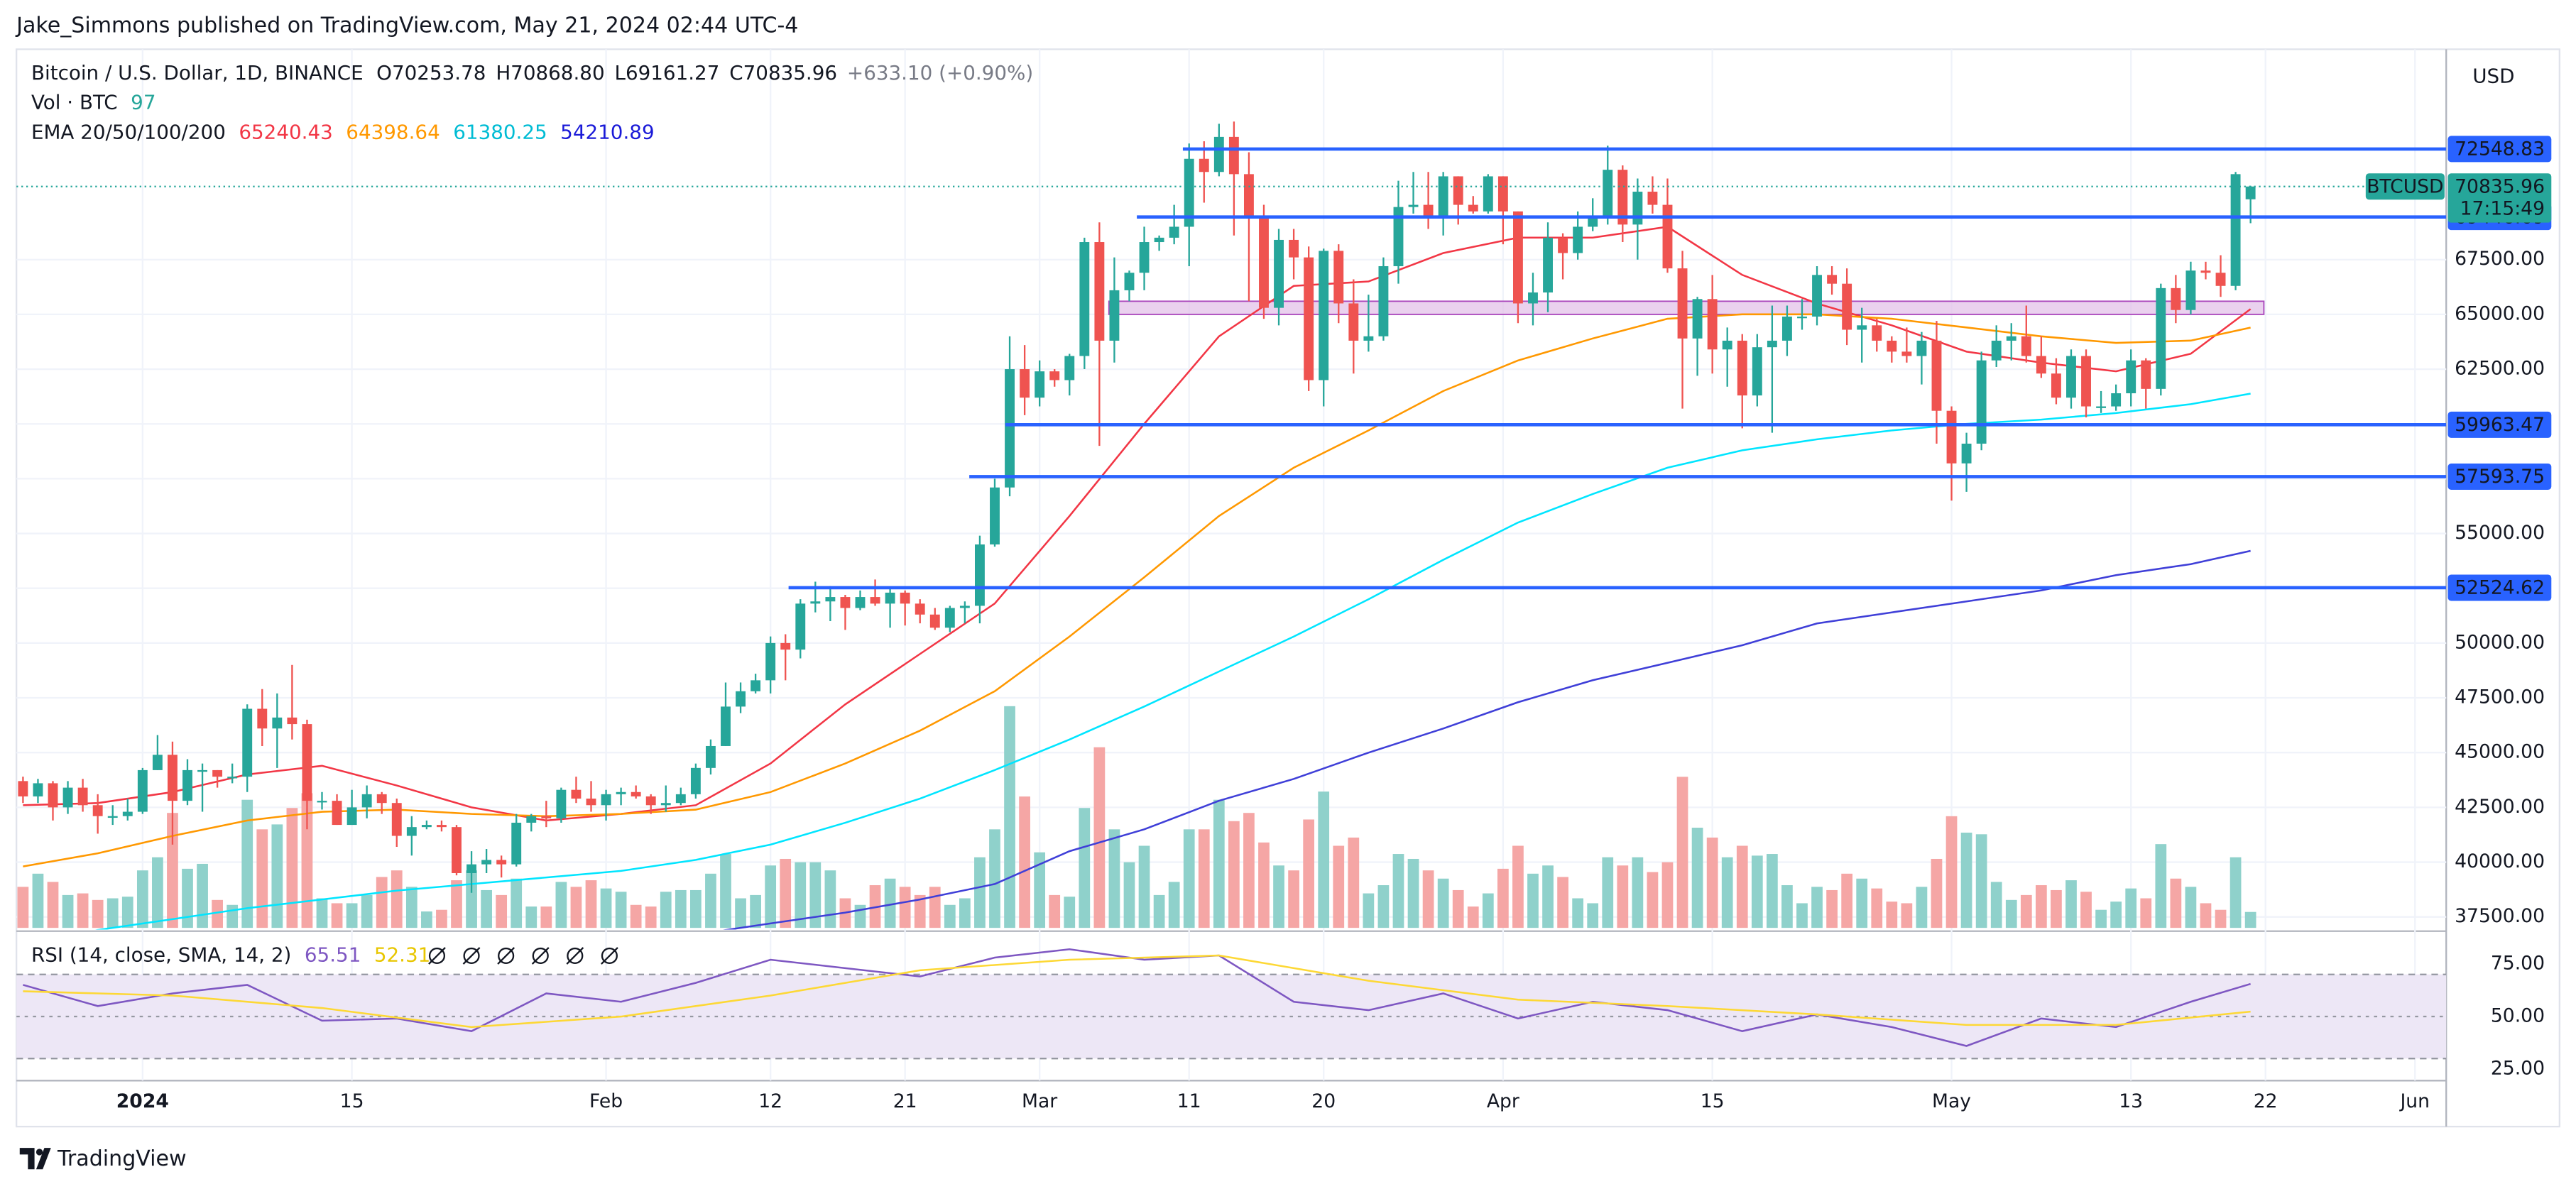 Image resolution: width=2576 pixels, height=1189 pixels. I want to click on y-tick-label: 42500.00, so click(2500, 807).